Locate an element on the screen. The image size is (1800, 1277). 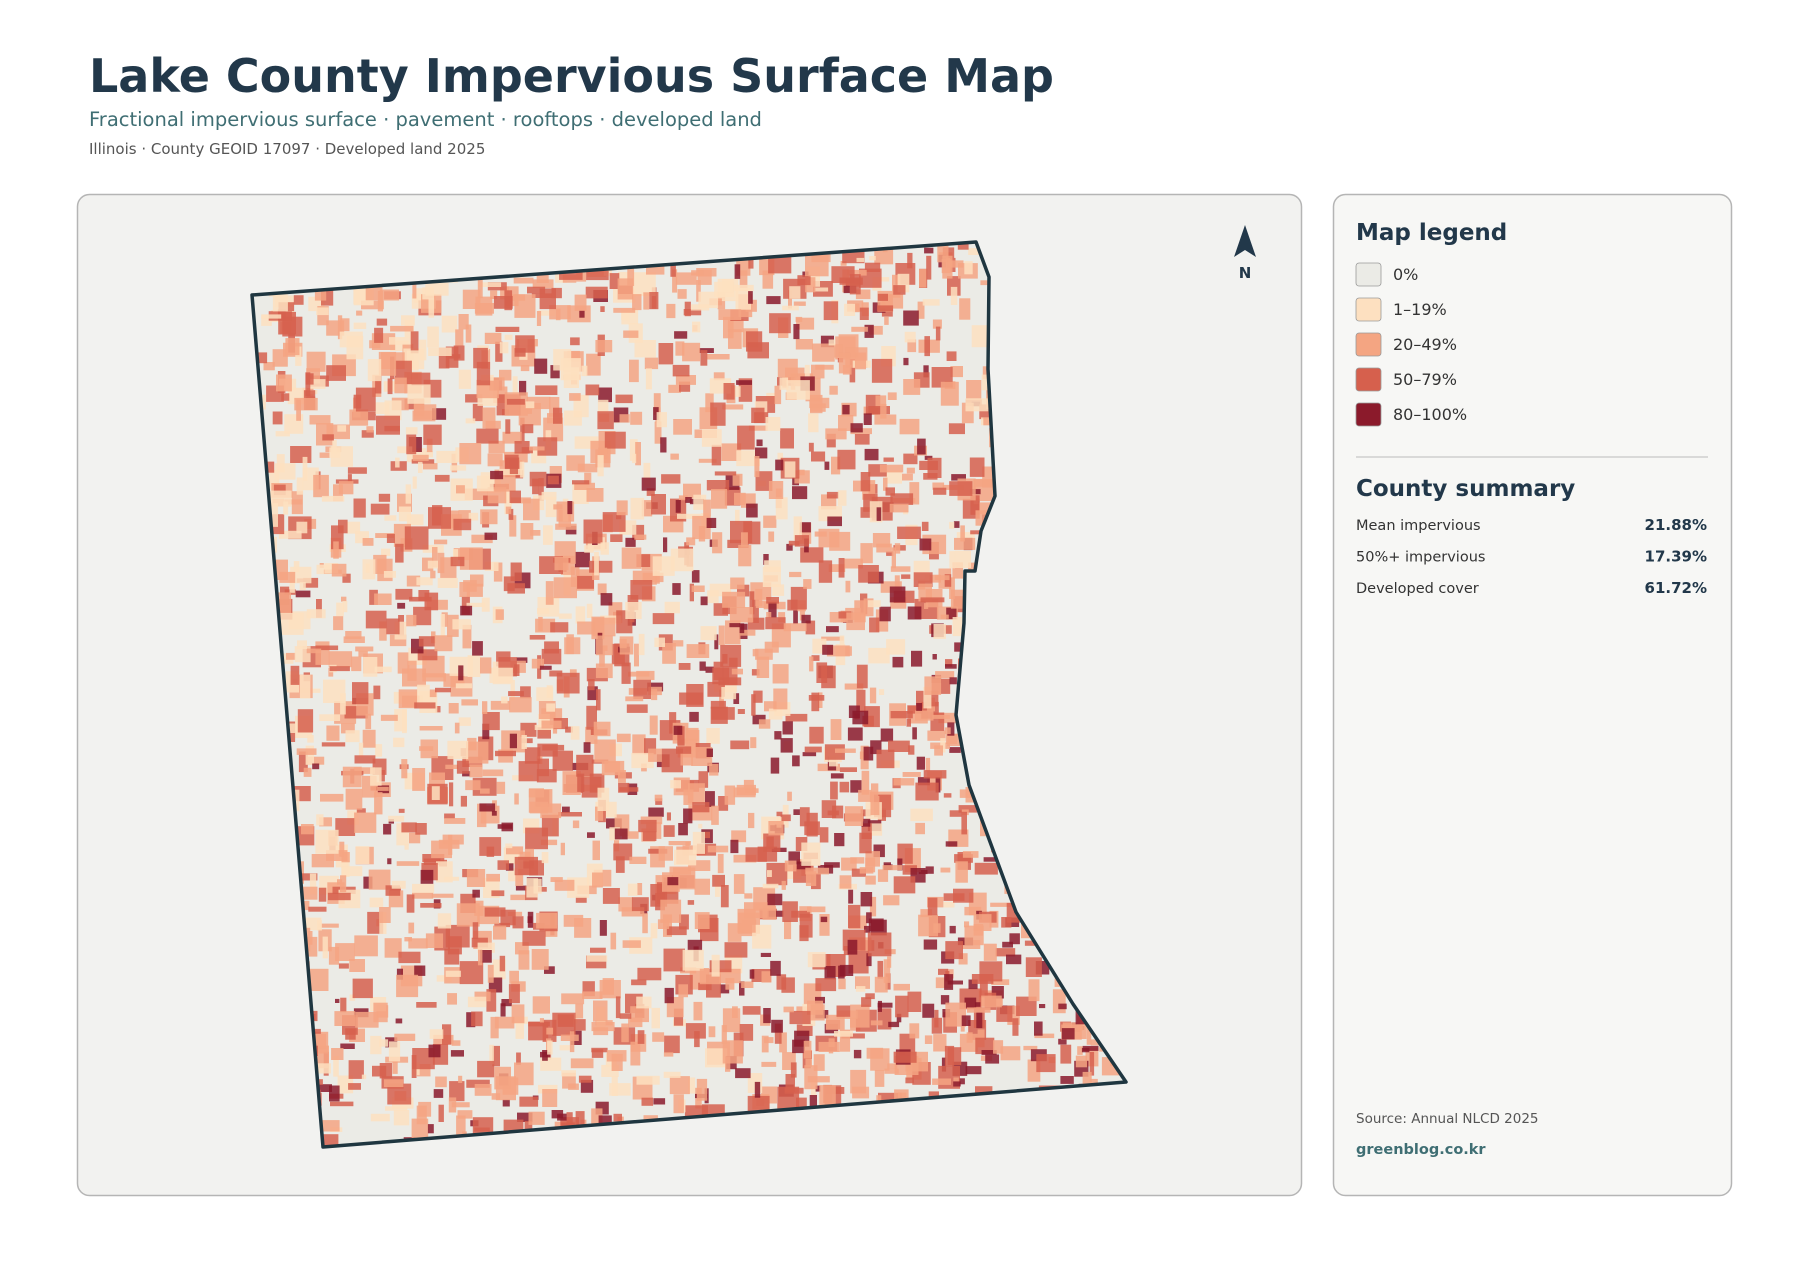
legend-label: 50–79% is located at coordinates (1425, 379).